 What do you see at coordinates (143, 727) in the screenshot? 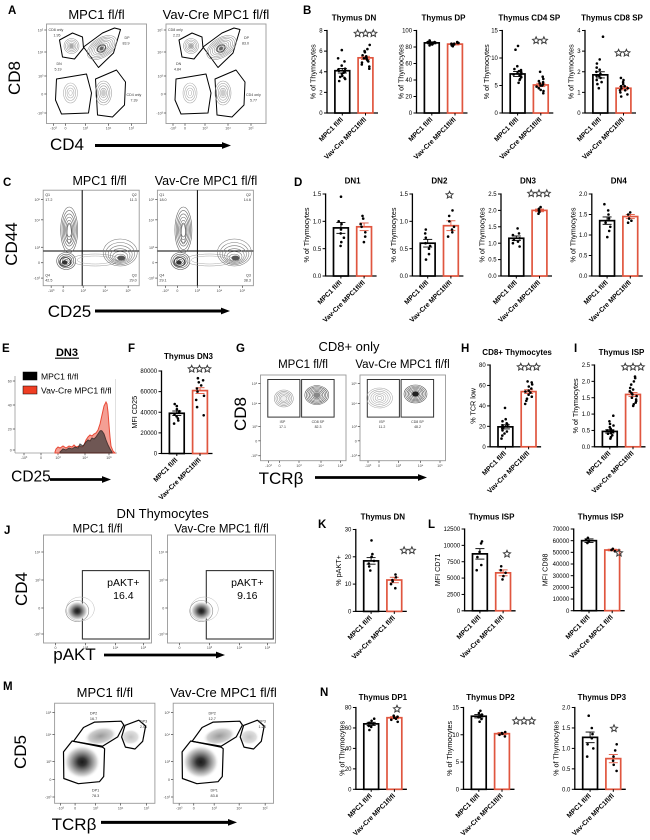
I see `svg-text: 2.01` at bounding box center [143, 727].